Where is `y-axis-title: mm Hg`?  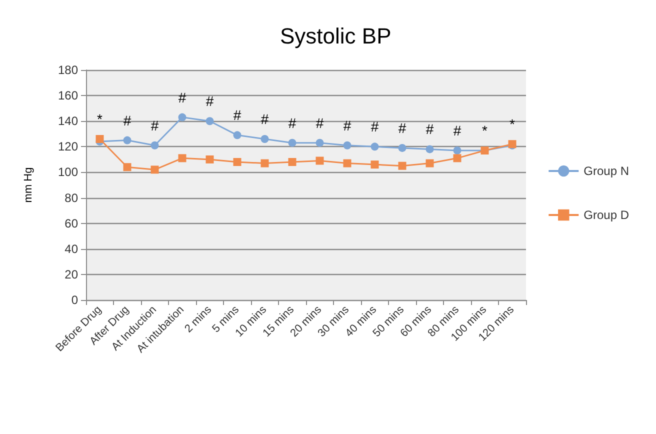 y-axis-title: mm Hg is located at coordinates (28, 185).